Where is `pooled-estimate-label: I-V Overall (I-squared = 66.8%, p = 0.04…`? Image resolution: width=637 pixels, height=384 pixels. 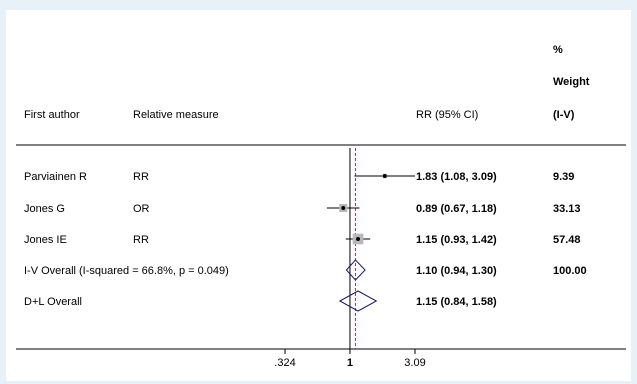
pooled-estimate-label: I-V Overall (I-squared = 66.8%, p = 0.04… is located at coordinates (126, 271).